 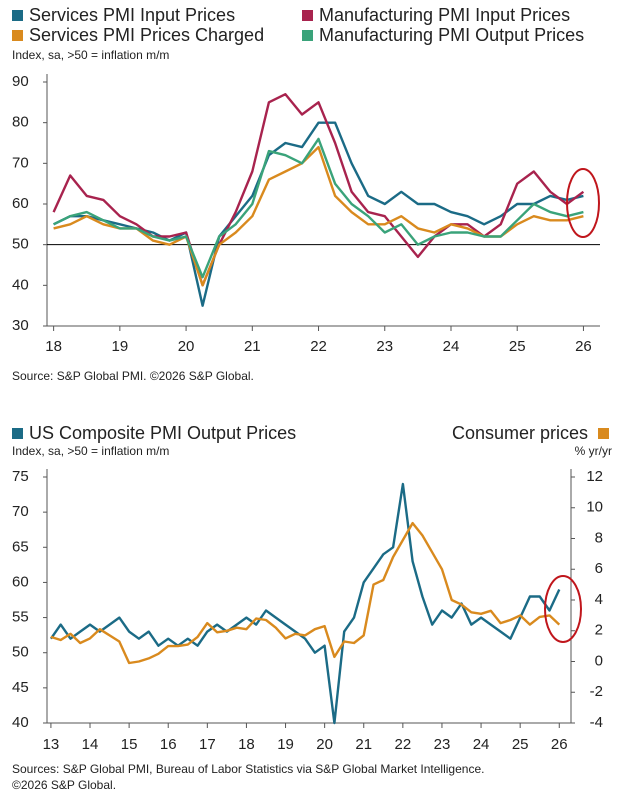 I want to click on y-tick-label: 65, so click(x=20, y=546).